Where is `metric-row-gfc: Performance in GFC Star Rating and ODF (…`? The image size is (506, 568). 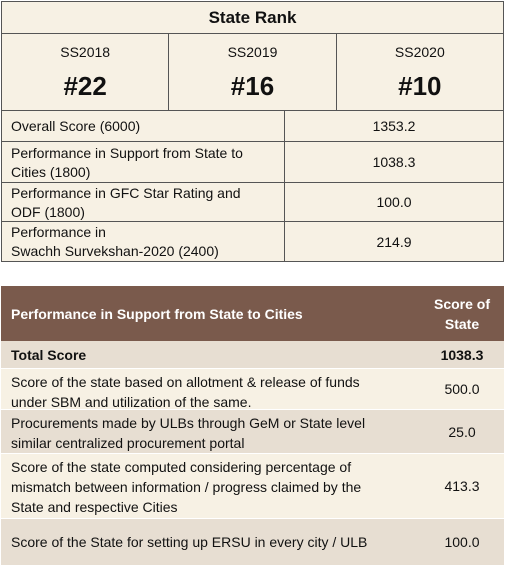 metric-row-gfc: Performance in GFC Star Rating and ODF (… is located at coordinates (252, 202).